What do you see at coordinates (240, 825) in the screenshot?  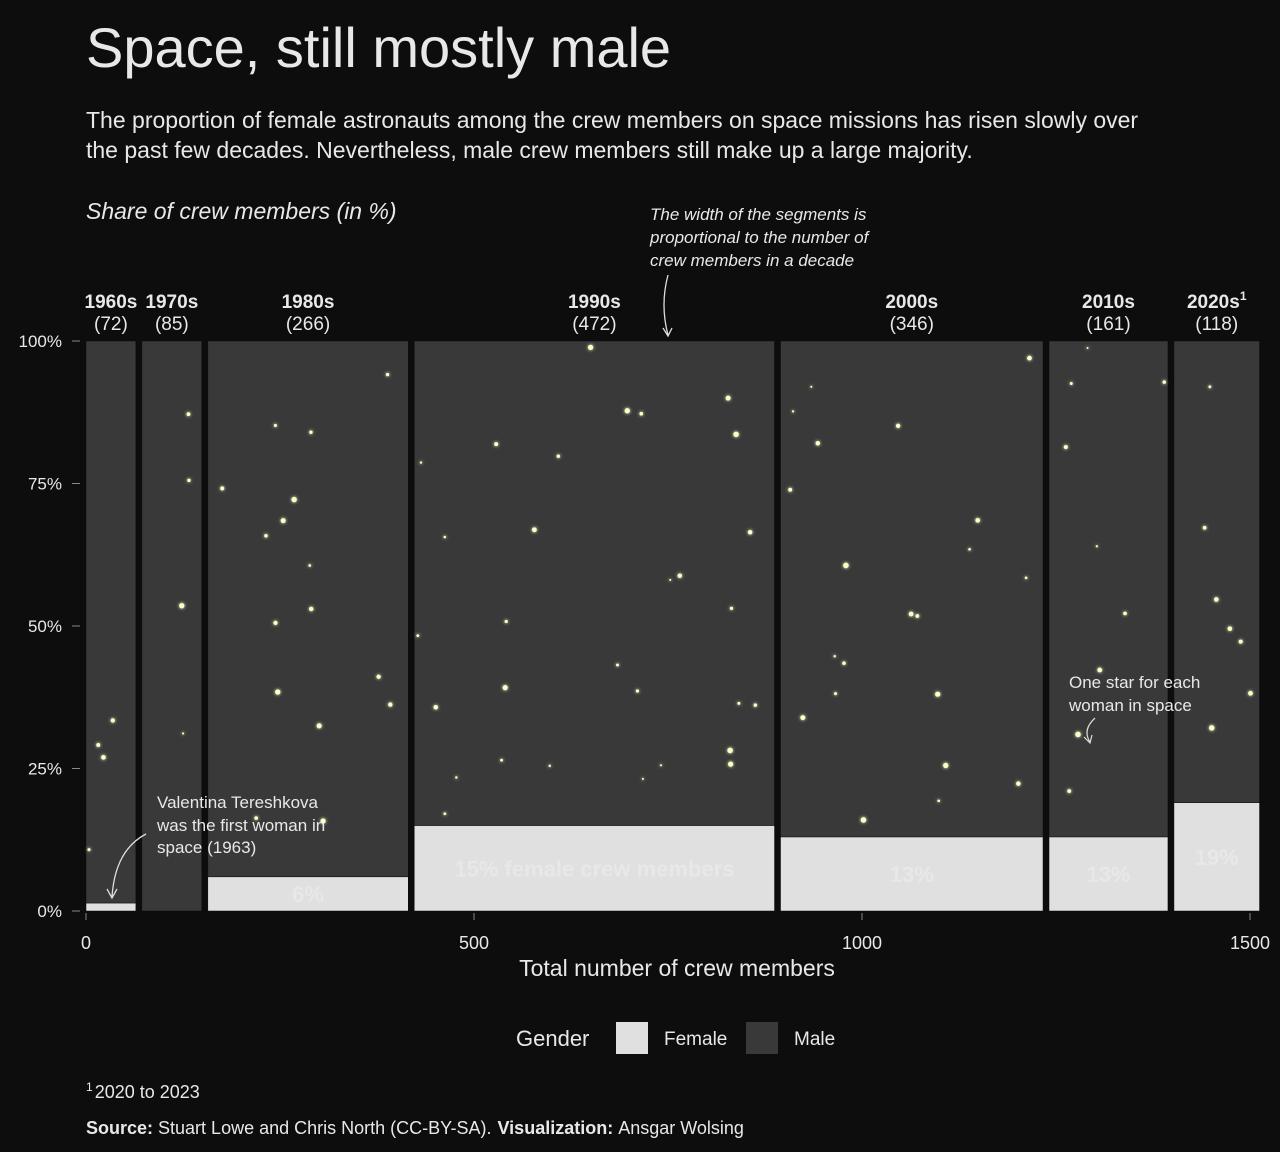 I see `annotation: was the first woman in` at bounding box center [240, 825].